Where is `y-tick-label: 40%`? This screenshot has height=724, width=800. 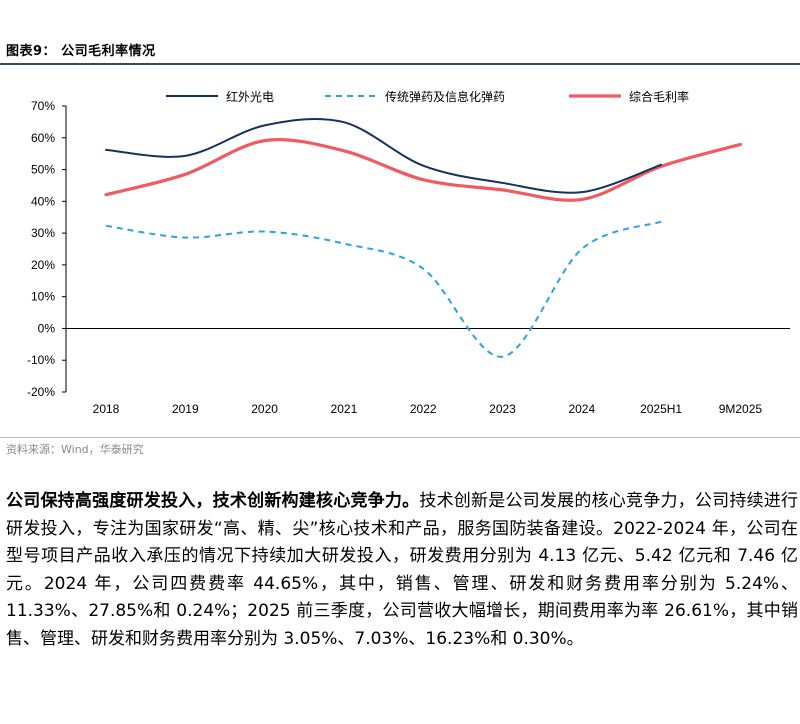
y-tick-label: 40% is located at coordinates (43, 201).